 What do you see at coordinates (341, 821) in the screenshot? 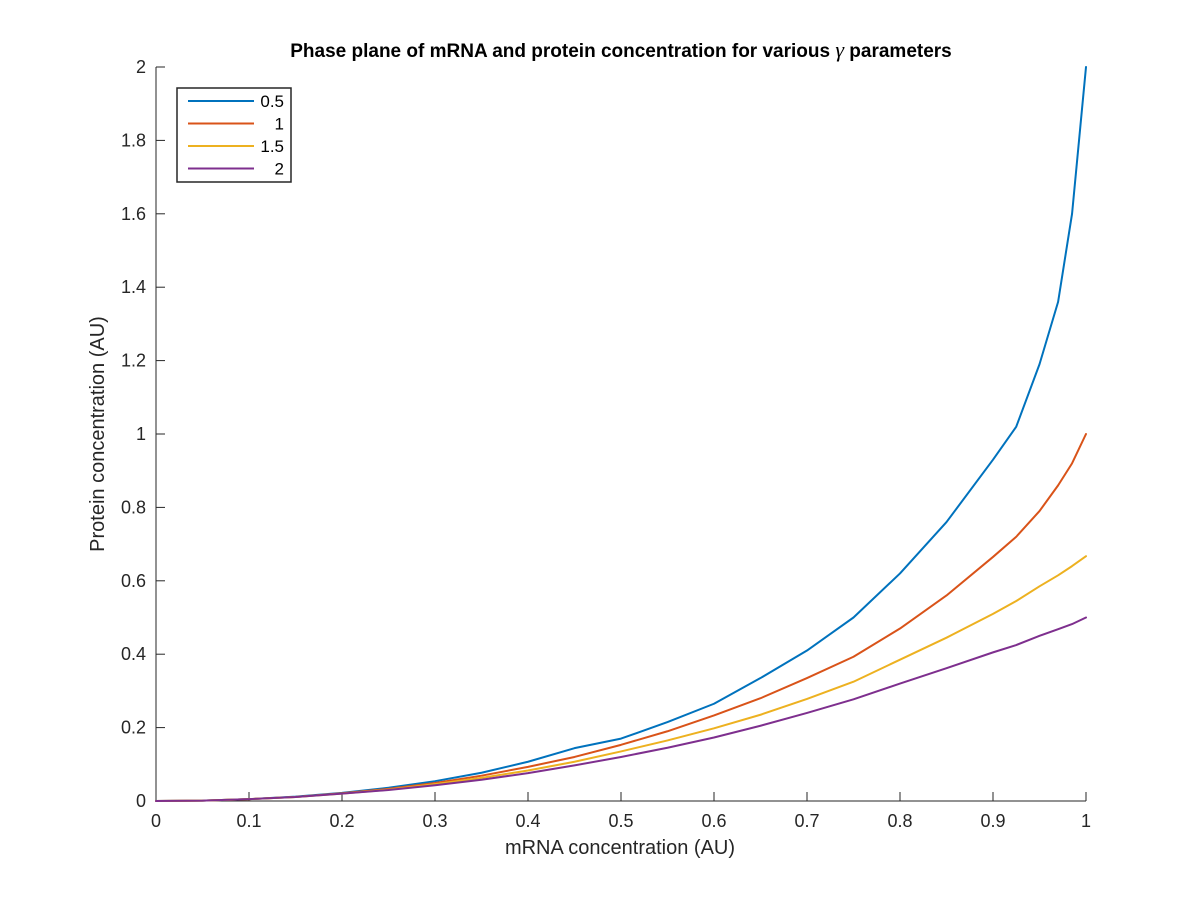
I see `x-tick-label: 0.2` at bounding box center [341, 821].